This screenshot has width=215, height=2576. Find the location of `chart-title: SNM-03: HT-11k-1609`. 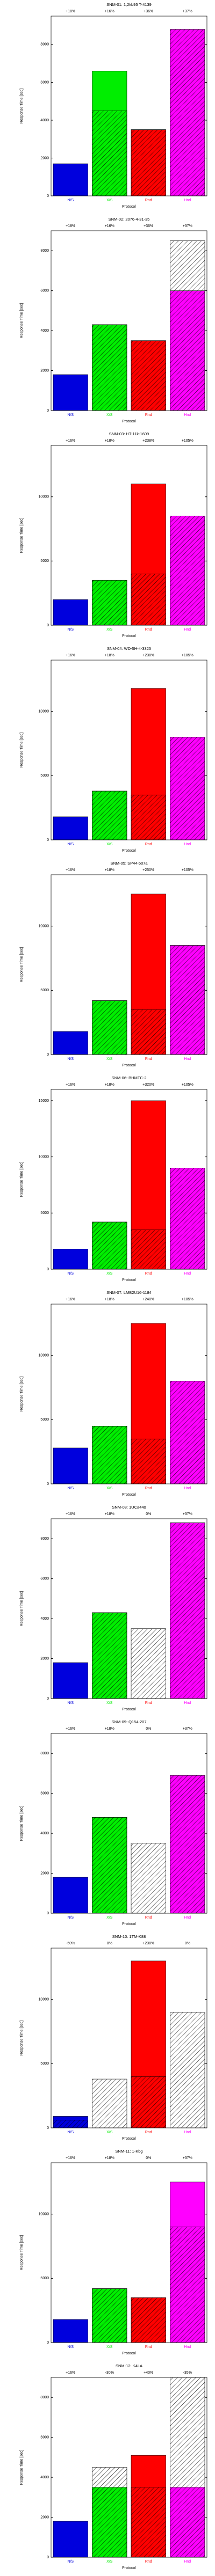

chart-title: SNM-03: HT-11k-1609 is located at coordinates (129, 433).